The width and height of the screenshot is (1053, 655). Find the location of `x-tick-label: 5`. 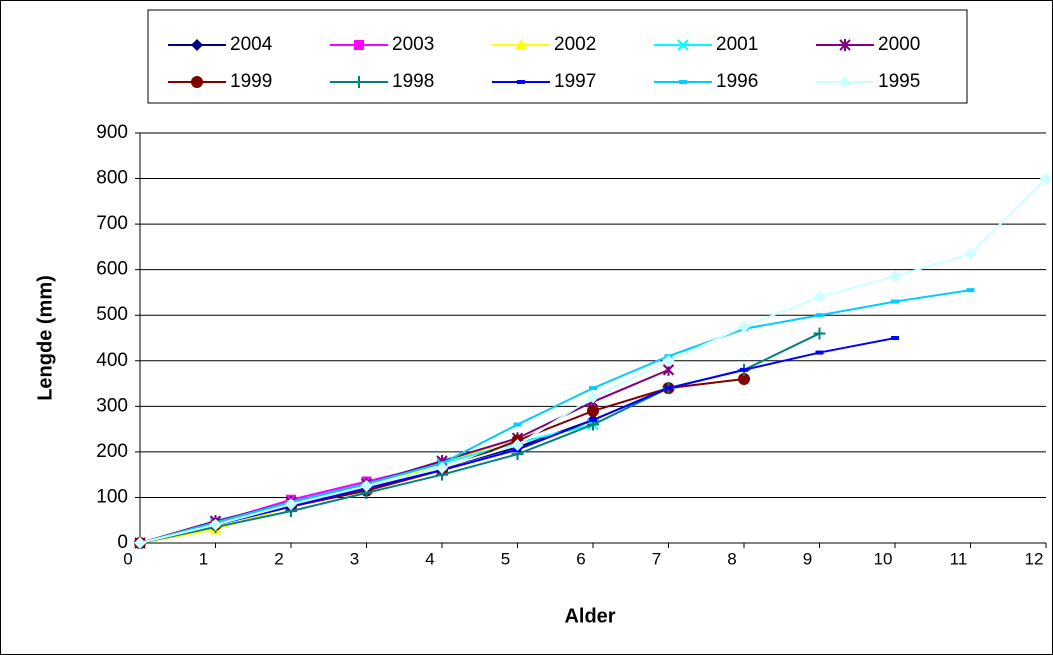

x-tick-label: 5 is located at coordinates (505, 558).